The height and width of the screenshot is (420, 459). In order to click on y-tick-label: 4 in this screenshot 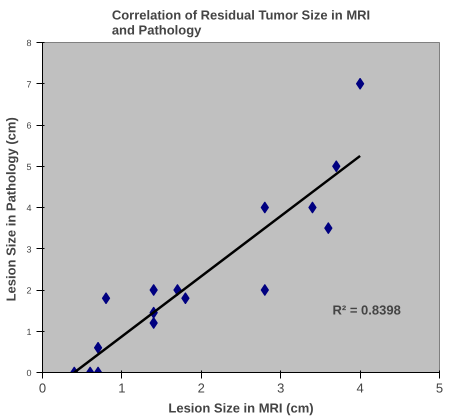, I will do `click(29, 208)`.